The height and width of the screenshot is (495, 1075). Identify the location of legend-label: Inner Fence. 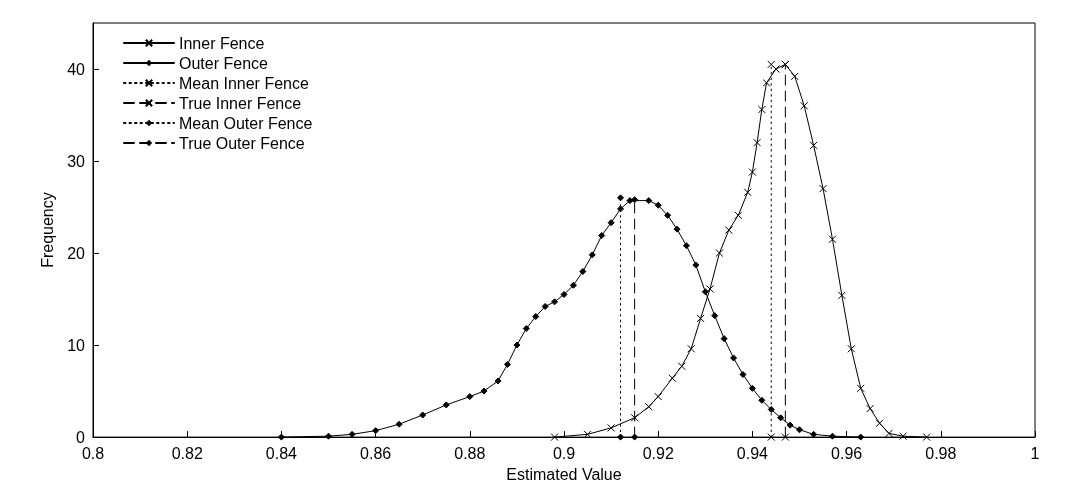
(222, 43).